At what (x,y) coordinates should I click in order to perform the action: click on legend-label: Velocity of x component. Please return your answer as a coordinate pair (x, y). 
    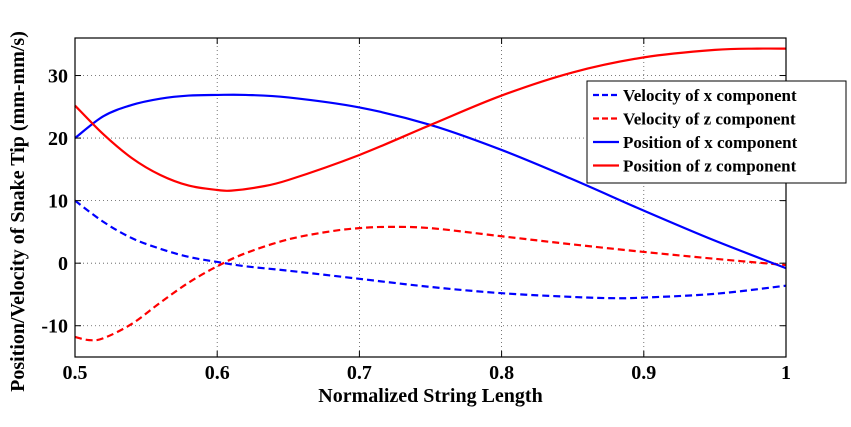
    Looking at the image, I should click on (710, 95).